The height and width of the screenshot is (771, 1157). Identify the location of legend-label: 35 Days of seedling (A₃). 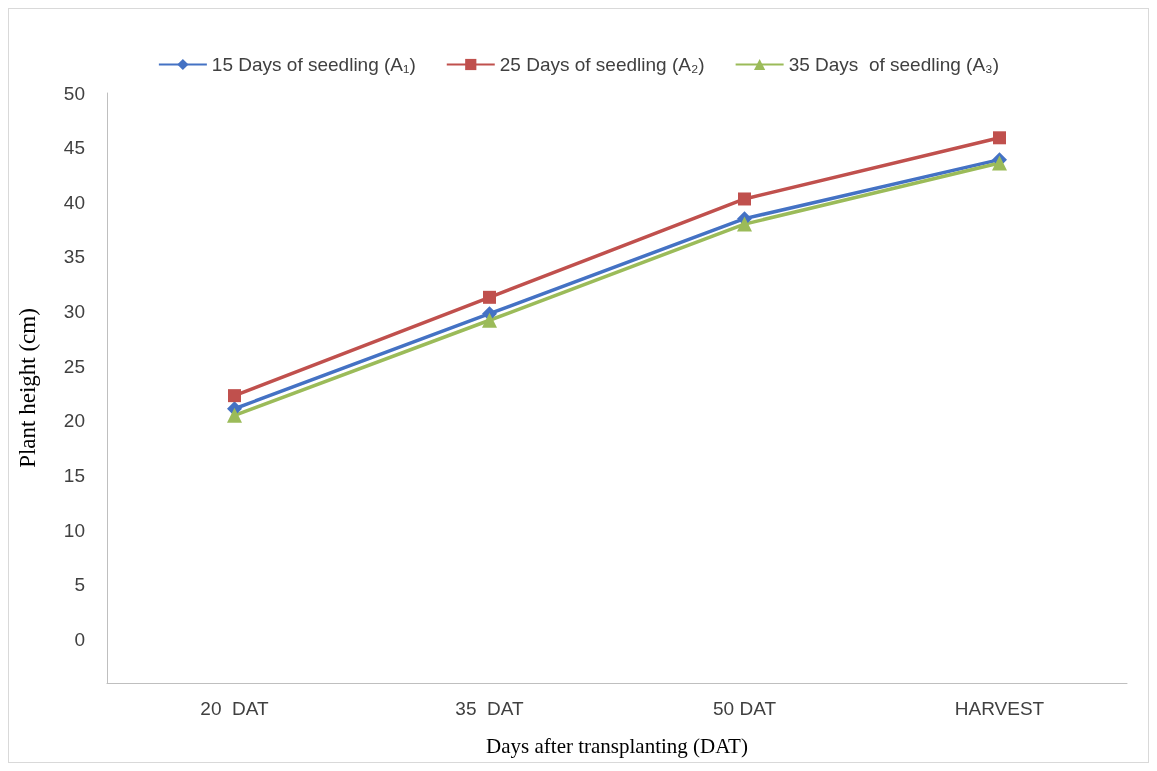
(894, 64).